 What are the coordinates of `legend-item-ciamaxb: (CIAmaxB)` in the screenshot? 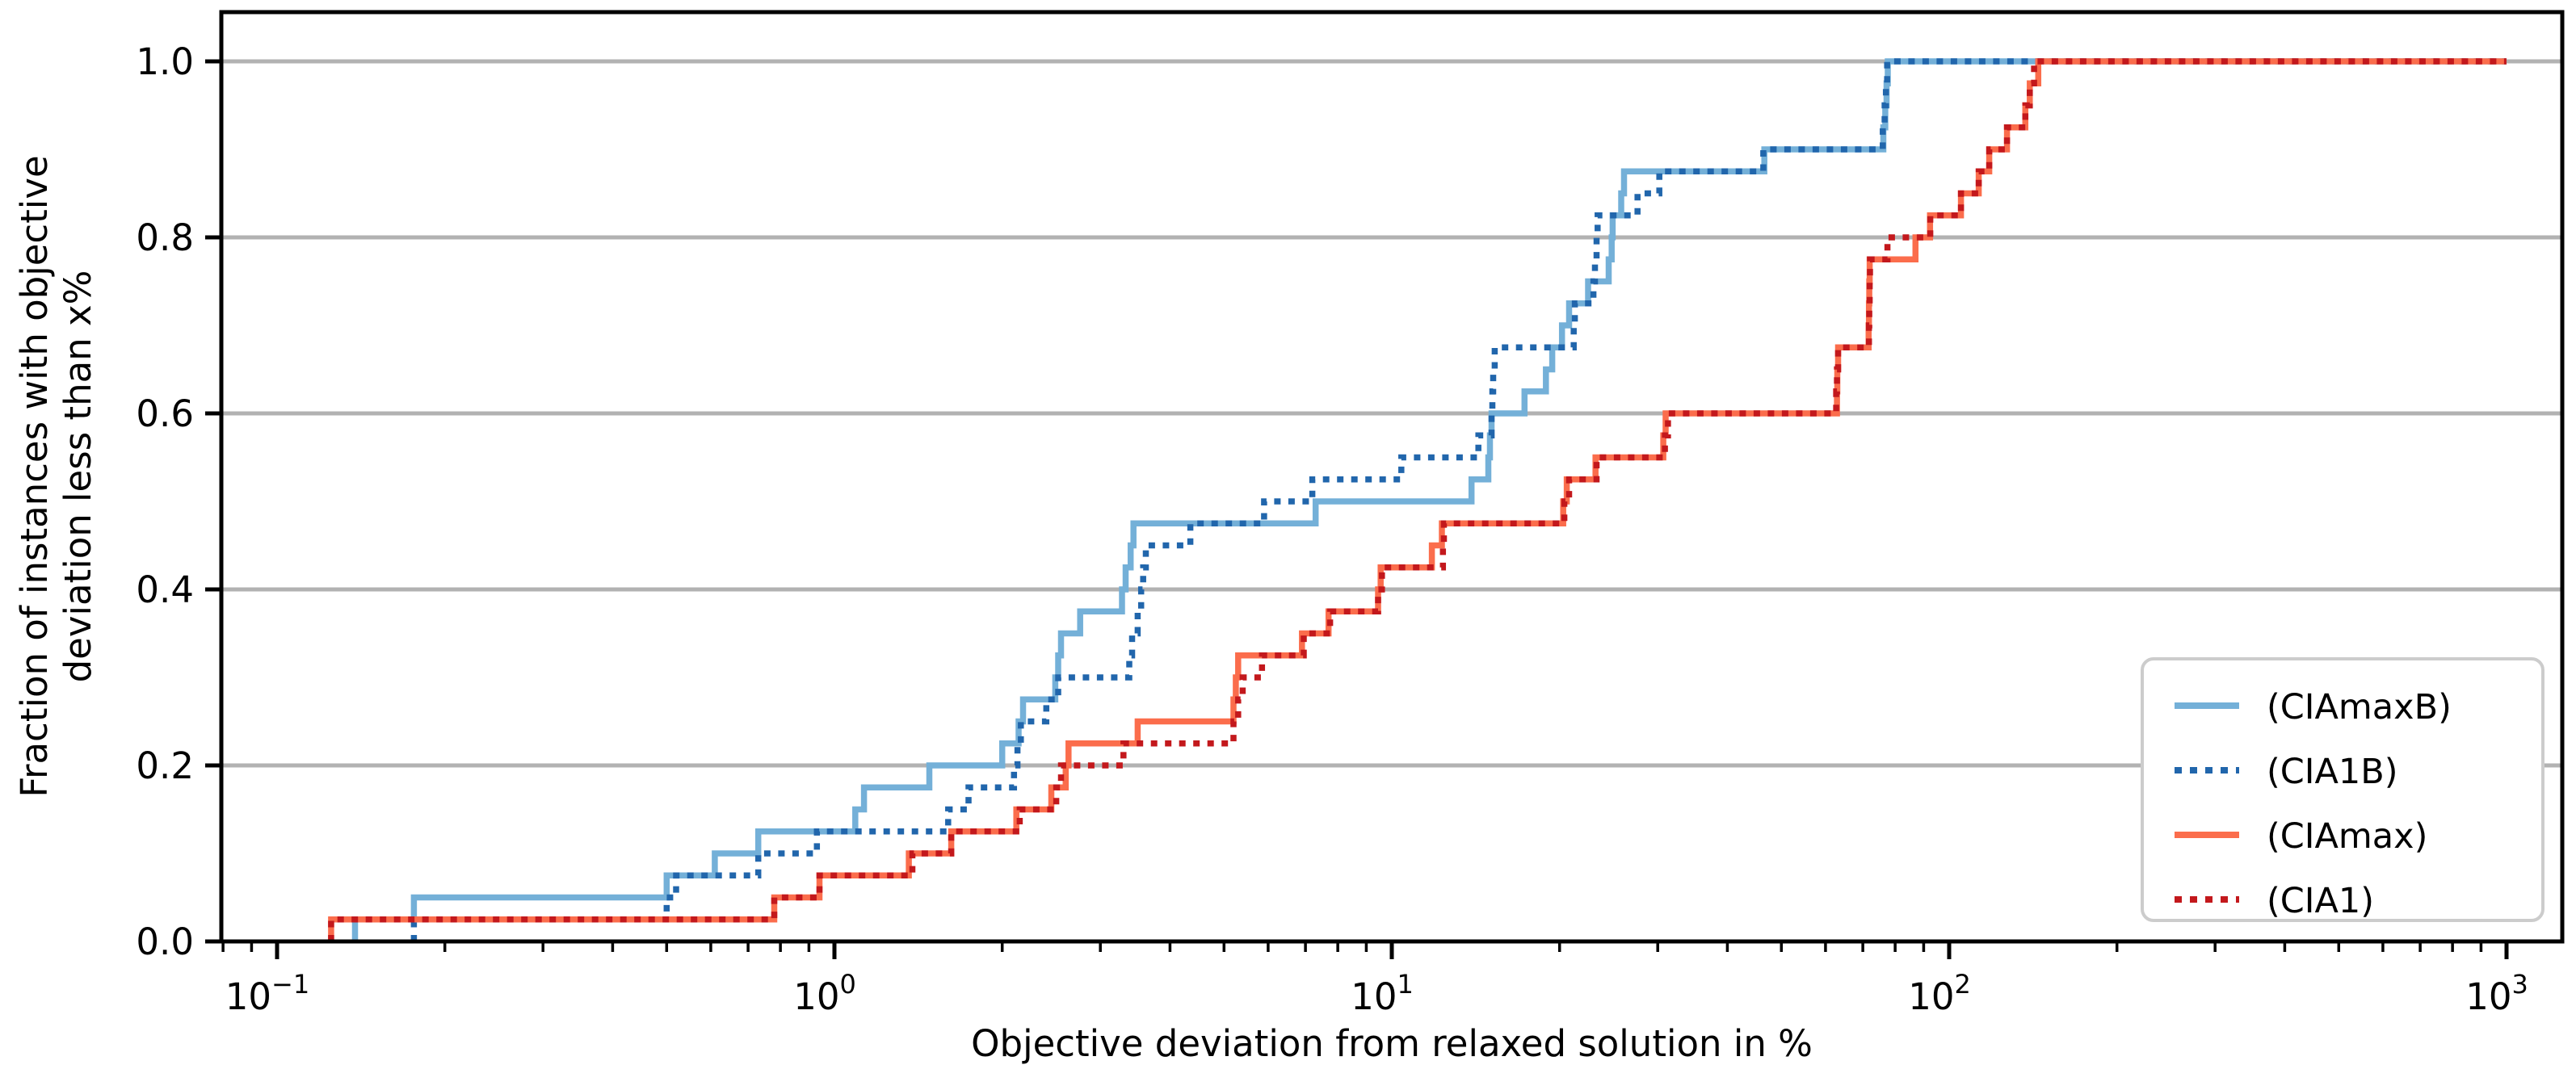 It's located at (2313, 707).